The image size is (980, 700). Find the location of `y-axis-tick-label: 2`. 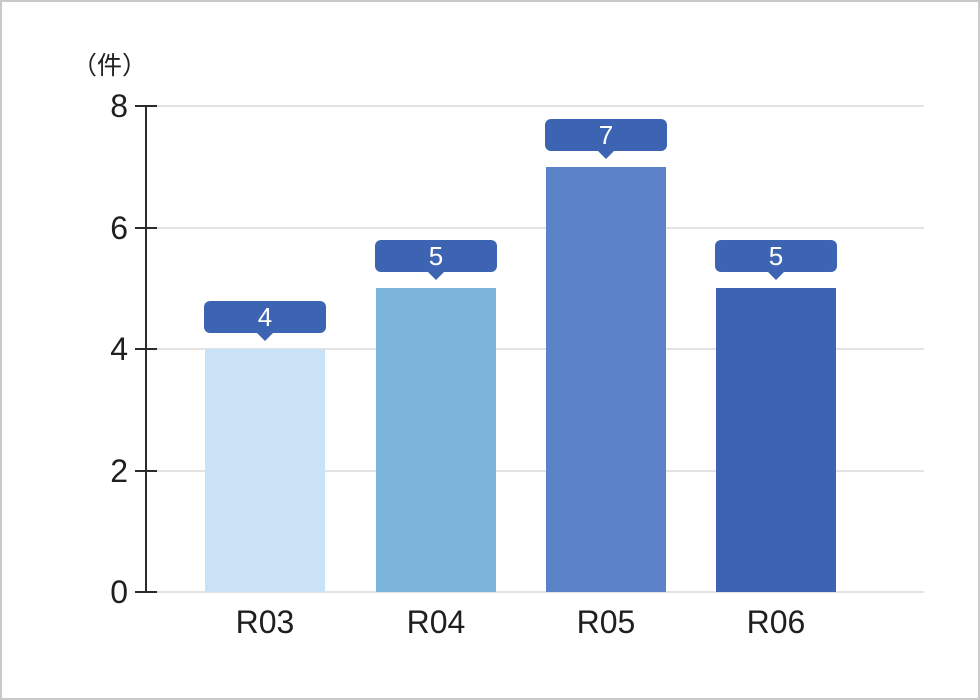

y-axis-tick-label: 2 is located at coordinates (119, 470).